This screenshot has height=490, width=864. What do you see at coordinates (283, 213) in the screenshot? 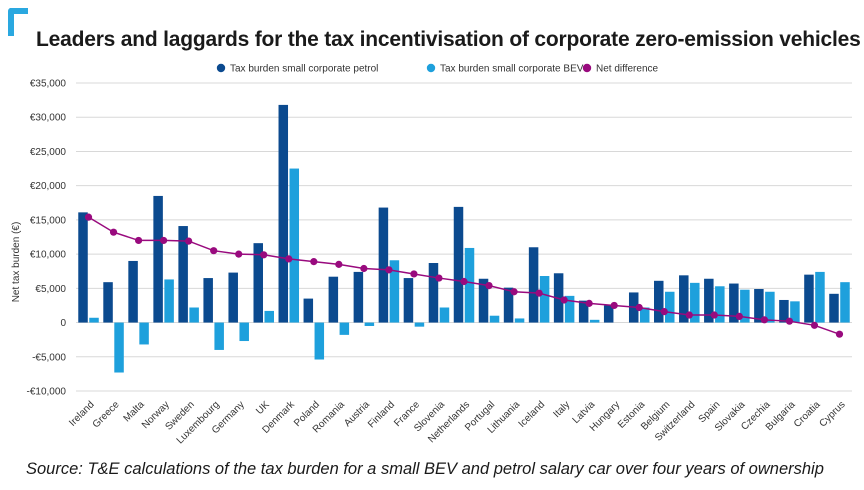
I see `petrol-bar-denmark` at bounding box center [283, 213].